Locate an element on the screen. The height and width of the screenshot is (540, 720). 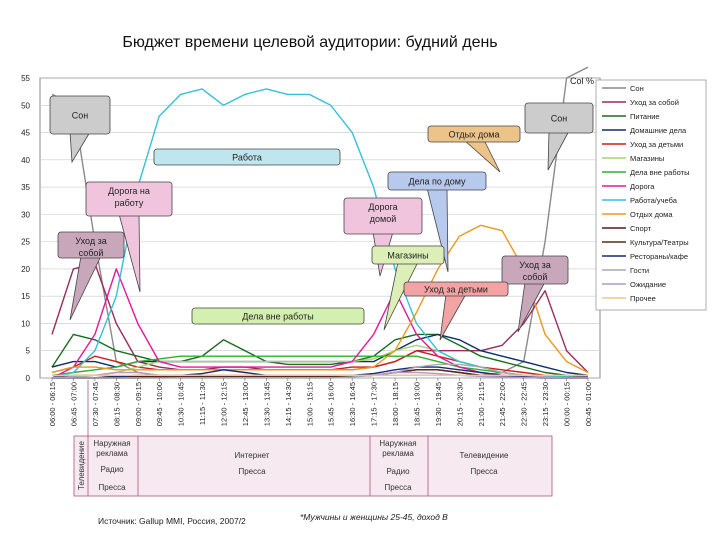
callout: Дела по дому is located at coordinates (437, 222).